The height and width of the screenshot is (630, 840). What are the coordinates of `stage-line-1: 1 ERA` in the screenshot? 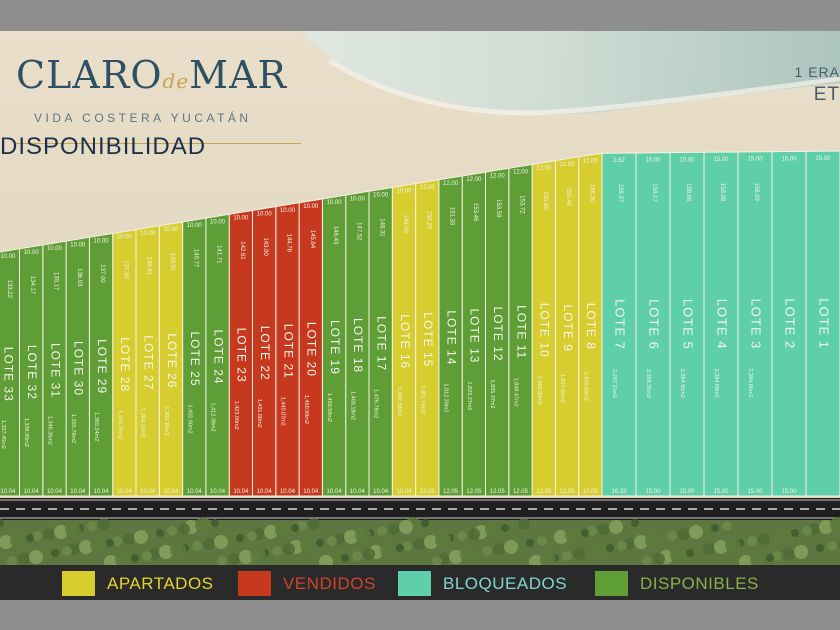 It's located at (817, 72).